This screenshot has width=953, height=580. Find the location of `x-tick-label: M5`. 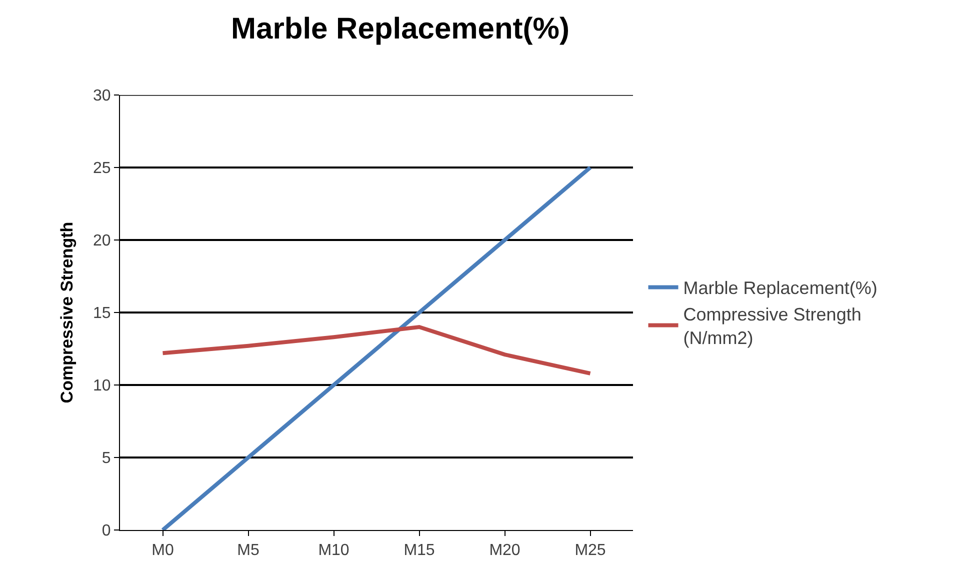

x-tick-label: M5 is located at coordinates (248, 551).